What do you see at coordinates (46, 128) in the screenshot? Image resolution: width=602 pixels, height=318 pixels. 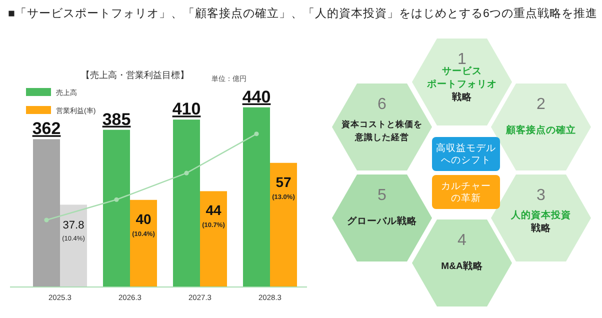 I see `data-label: 362` at bounding box center [46, 128].